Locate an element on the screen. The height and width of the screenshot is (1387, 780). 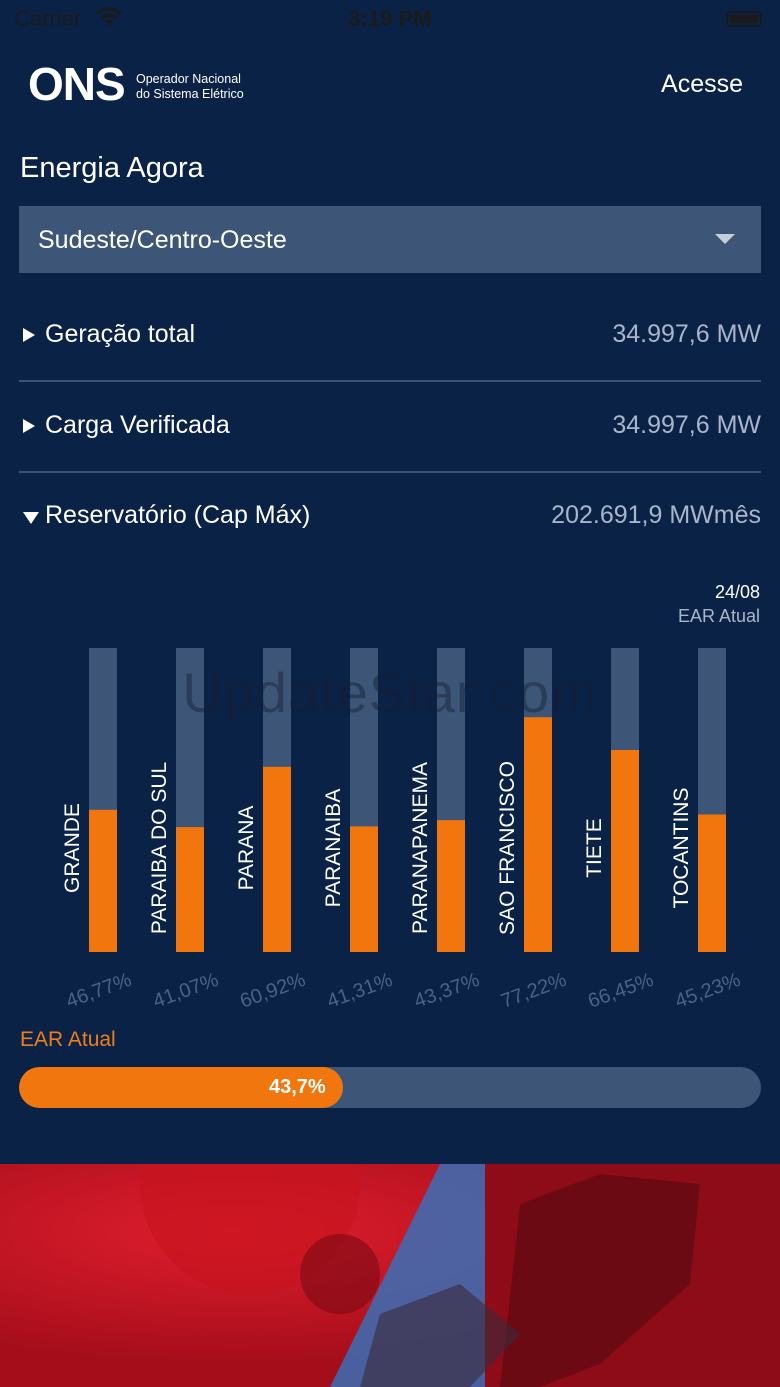
category-label-1: PARAIBA DO SUL is located at coordinates (159, 848).